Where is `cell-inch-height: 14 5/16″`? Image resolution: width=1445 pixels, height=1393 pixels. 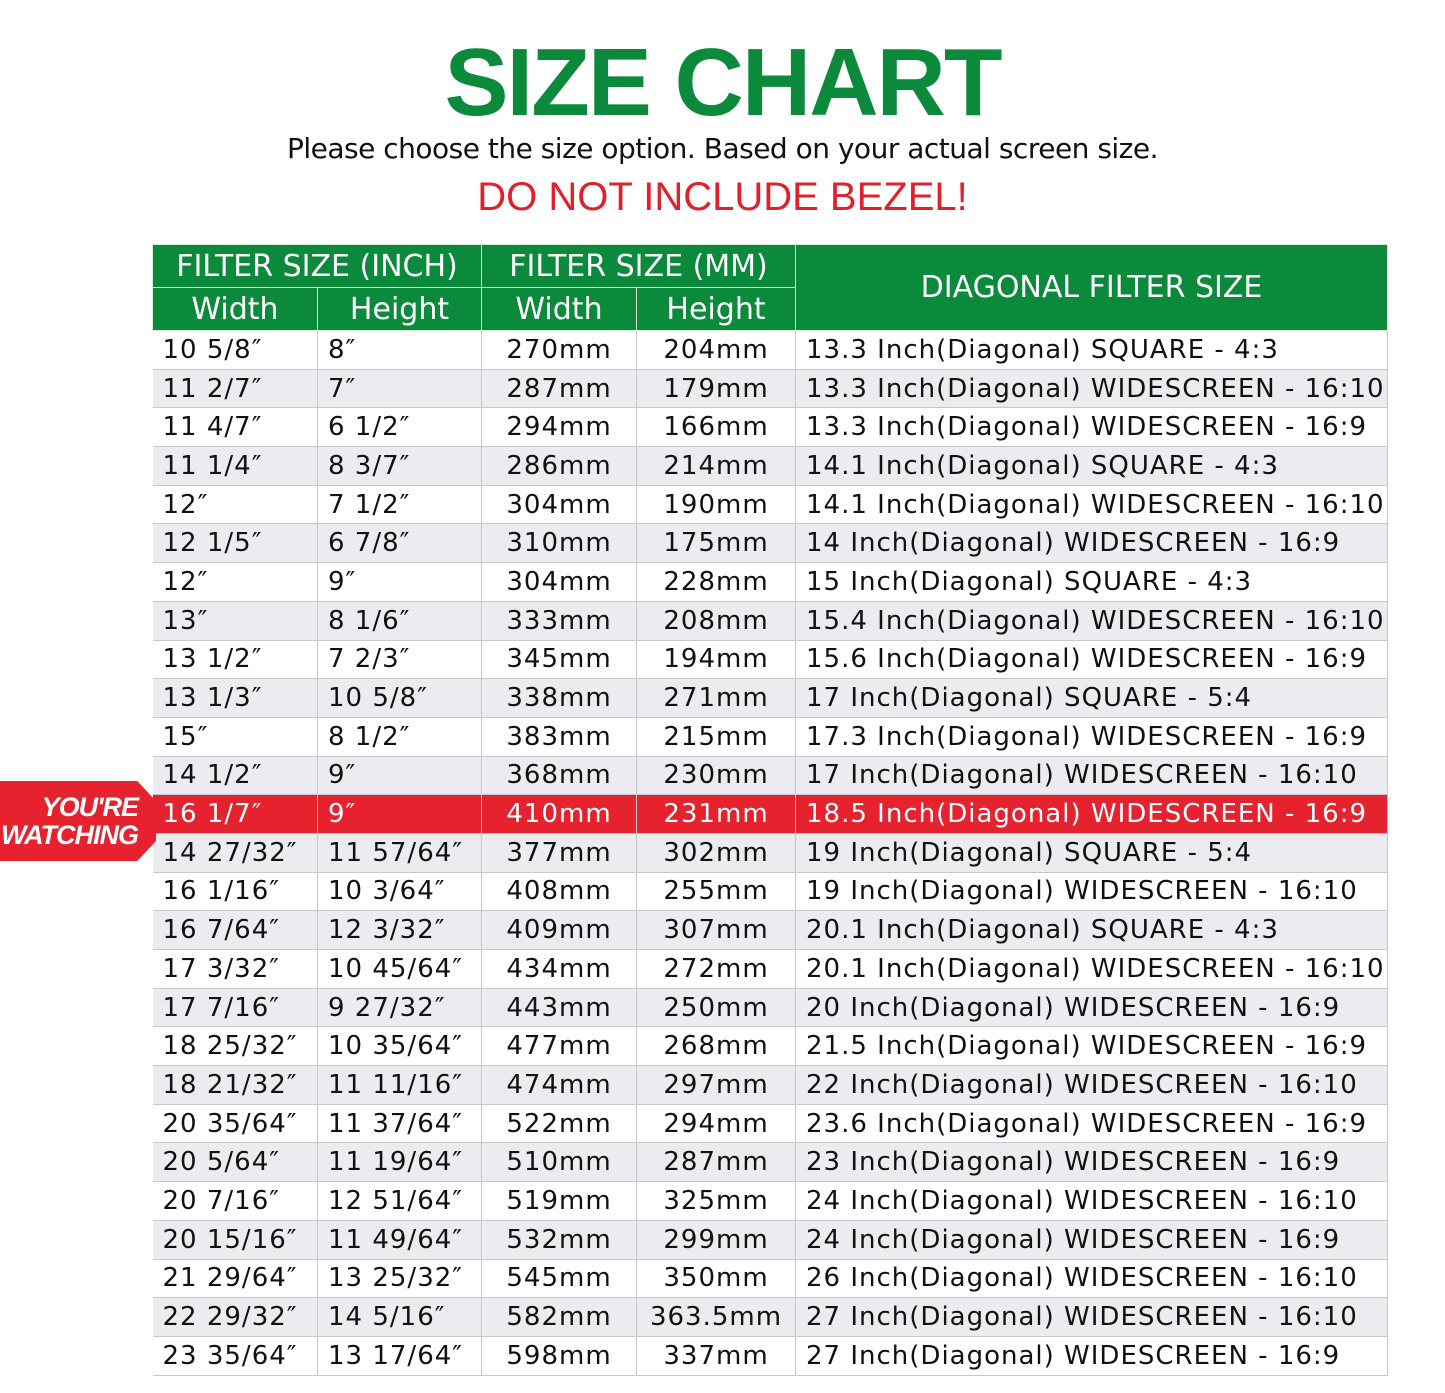 cell-inch-height: 14 5/16″ is located at coordinates (400, 1317).